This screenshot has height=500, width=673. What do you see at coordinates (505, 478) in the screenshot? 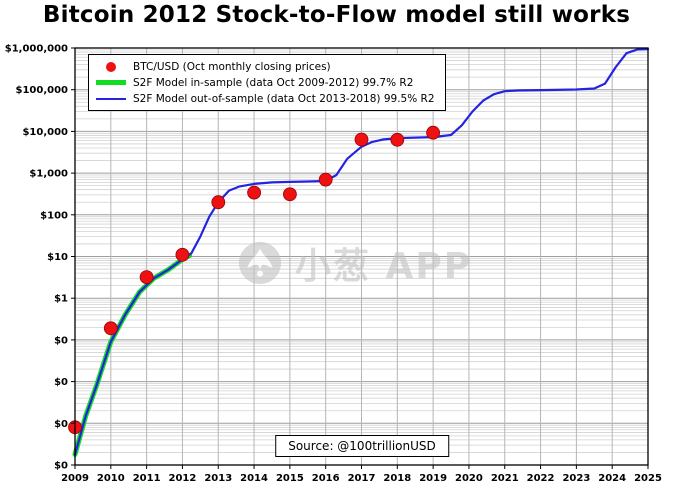
I see `x-tick-label: 2021` at bounding box center [505, 478].